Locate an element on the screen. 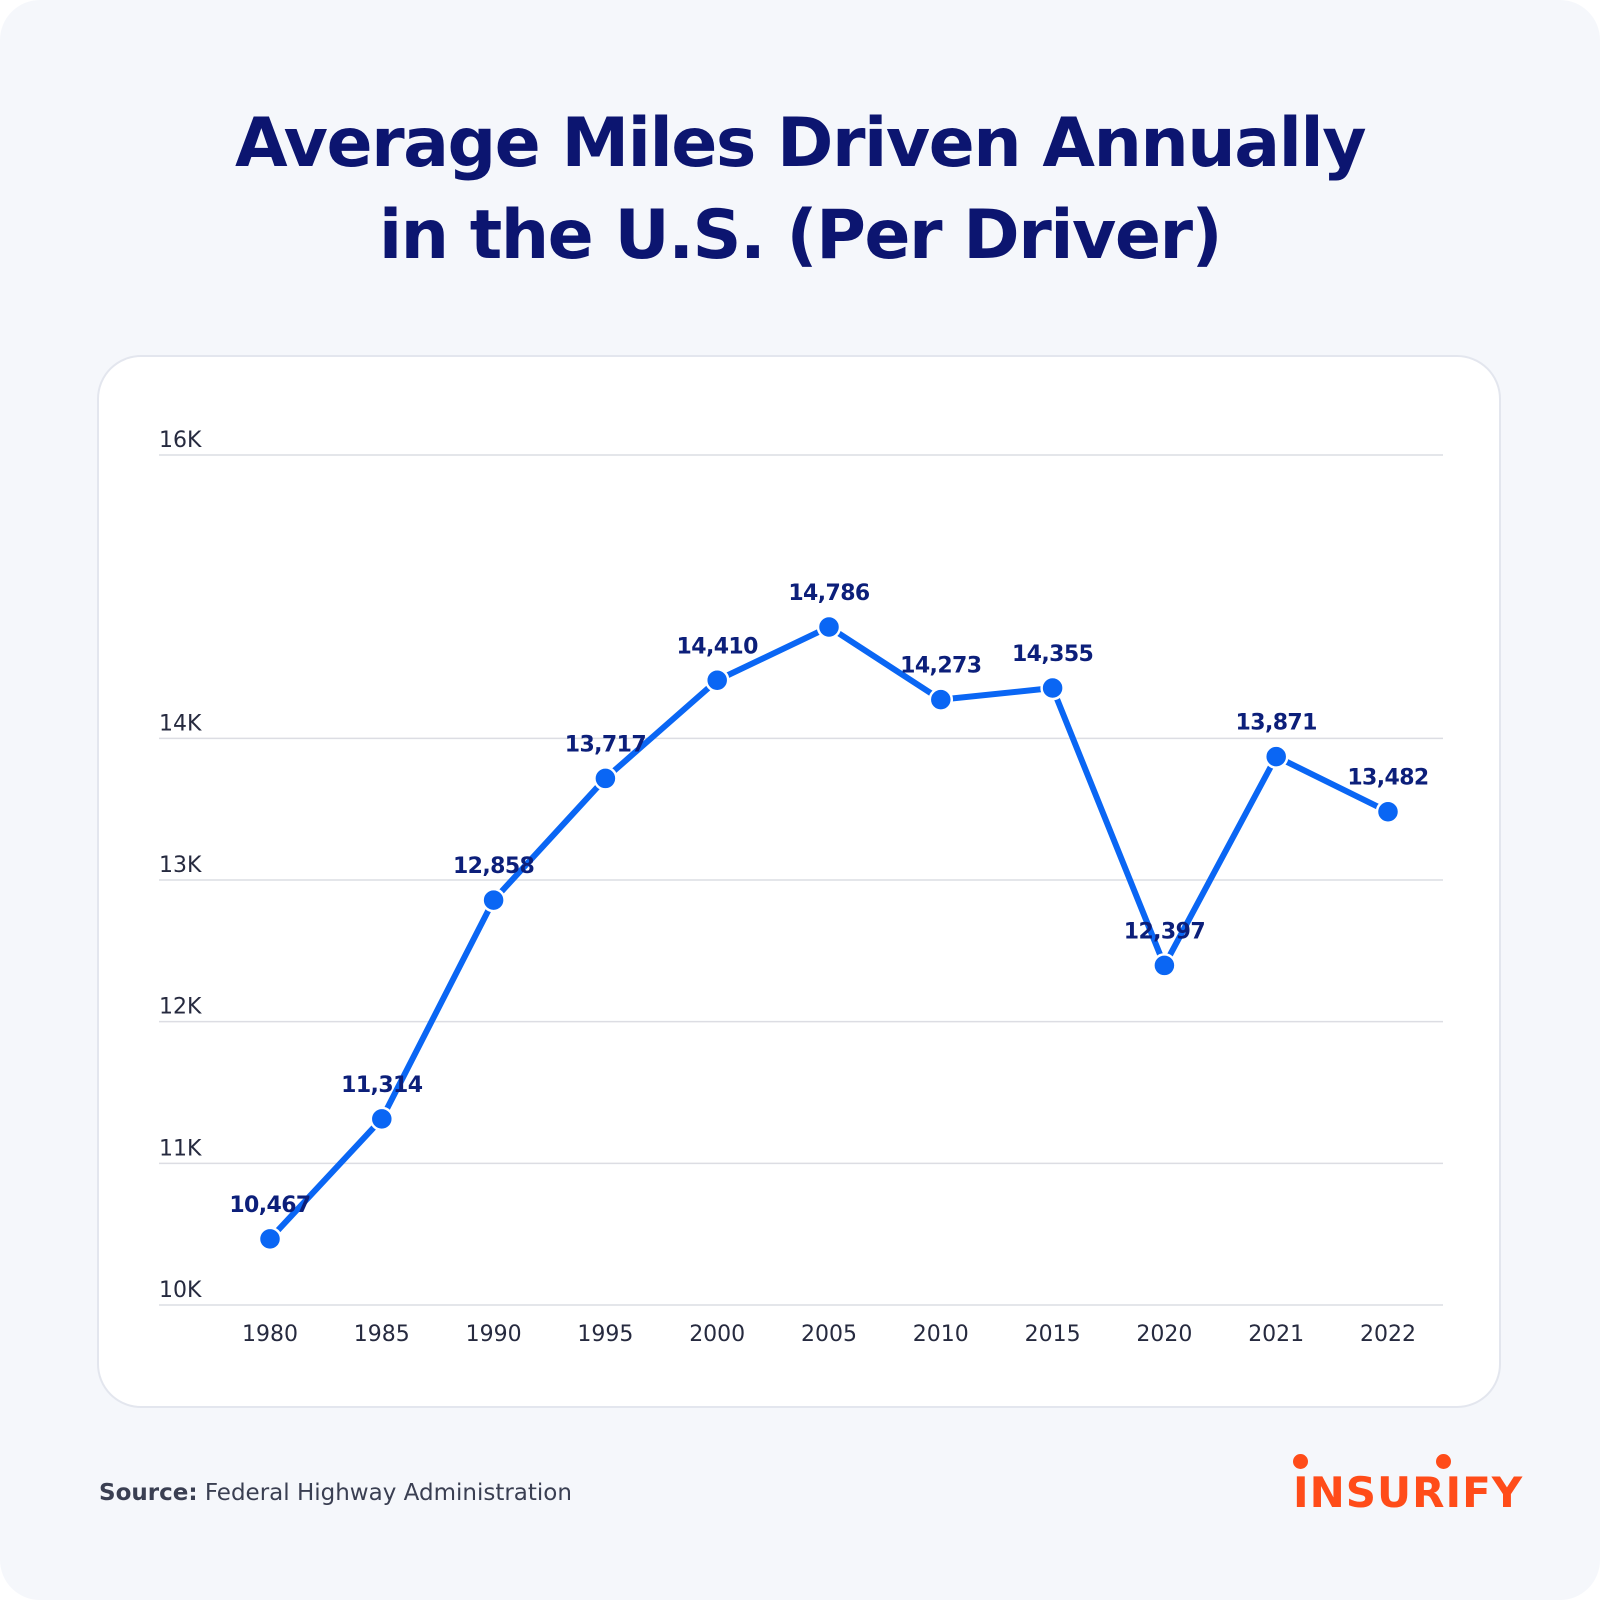  data-point-2000 is located at coordinates (717, 680).